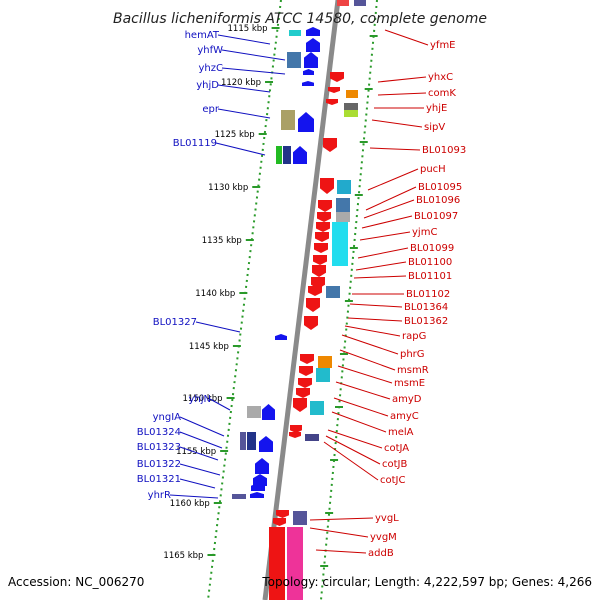  Describe the element at coordinates (440, 187) in the screenshot. I see `gene-label-right: BL01095` at that location.